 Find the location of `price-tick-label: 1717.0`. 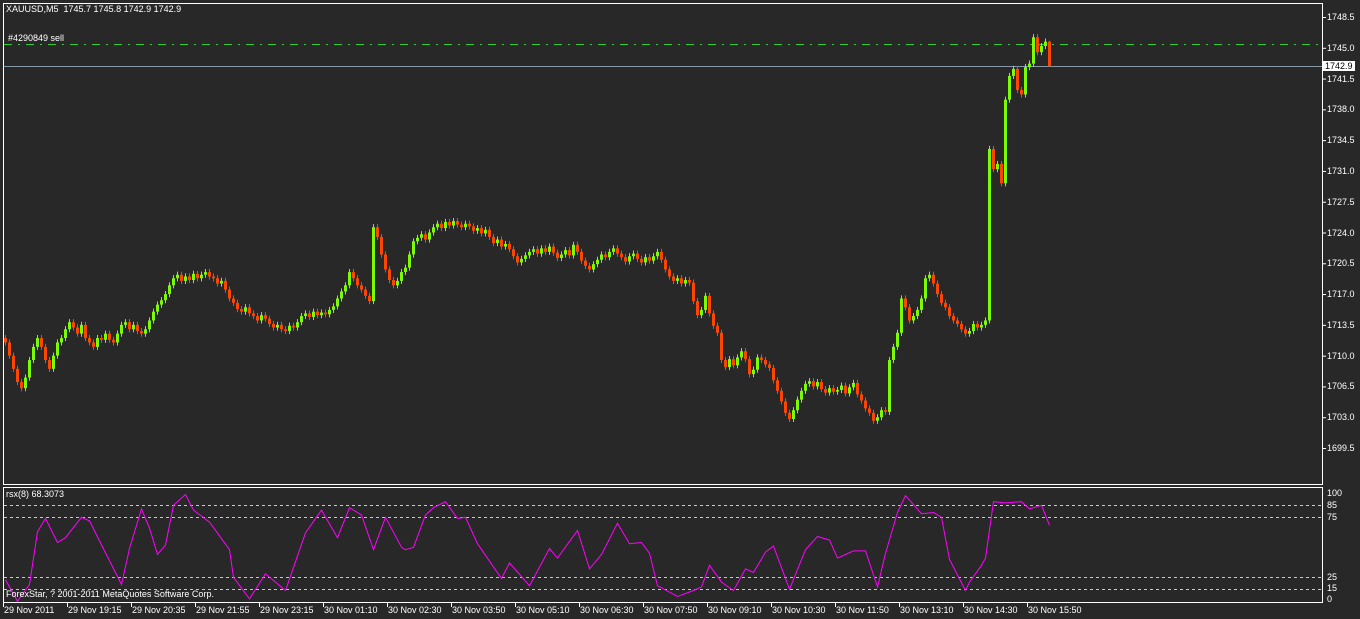

price-tick-label: 1717.0 is located at coordinates (1341, 294).